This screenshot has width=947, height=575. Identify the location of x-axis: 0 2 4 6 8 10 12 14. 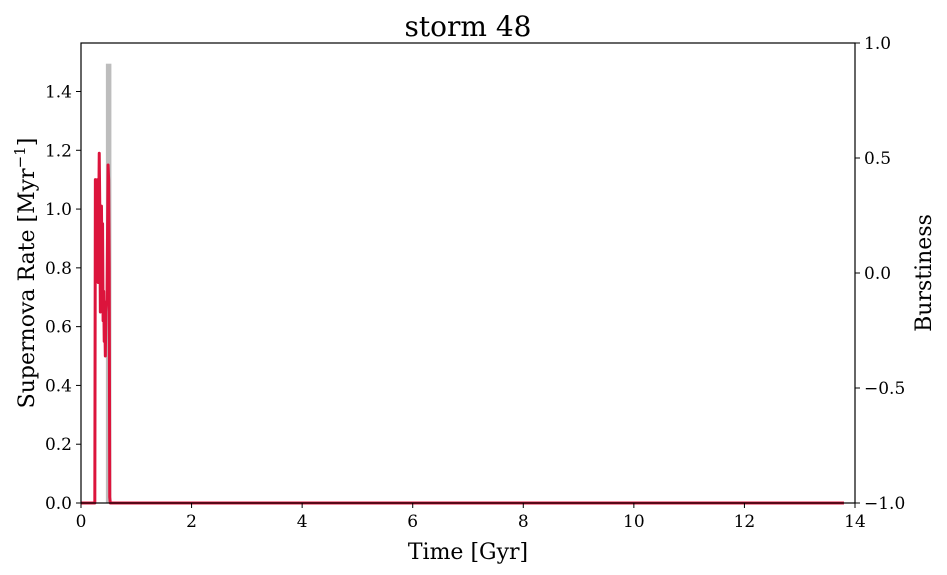
(471, 517).